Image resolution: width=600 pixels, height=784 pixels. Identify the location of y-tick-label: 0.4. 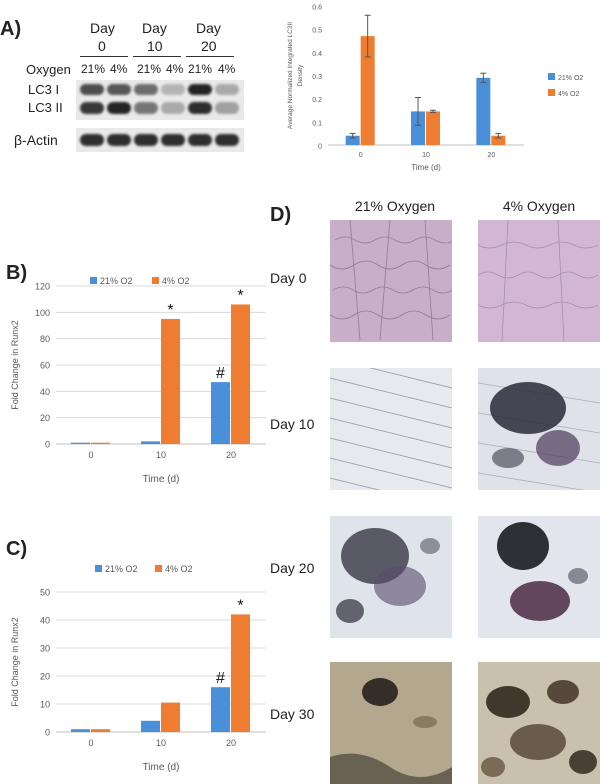
(317, 54).